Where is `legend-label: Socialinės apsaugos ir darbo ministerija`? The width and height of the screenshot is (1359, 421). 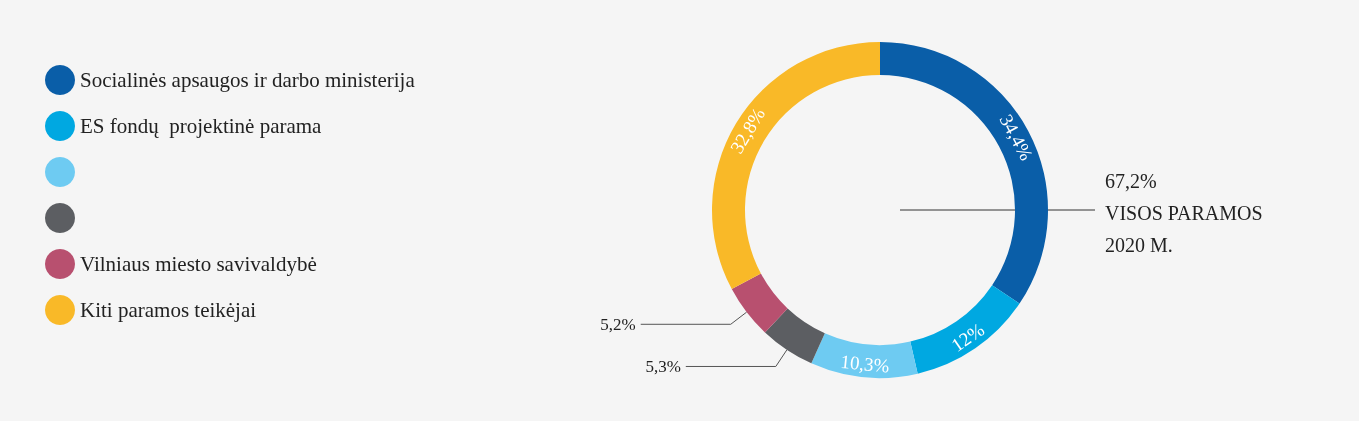
legend-label: Socialinės apsaugos ir darbo ministerija is located at coordinates (248, 80).